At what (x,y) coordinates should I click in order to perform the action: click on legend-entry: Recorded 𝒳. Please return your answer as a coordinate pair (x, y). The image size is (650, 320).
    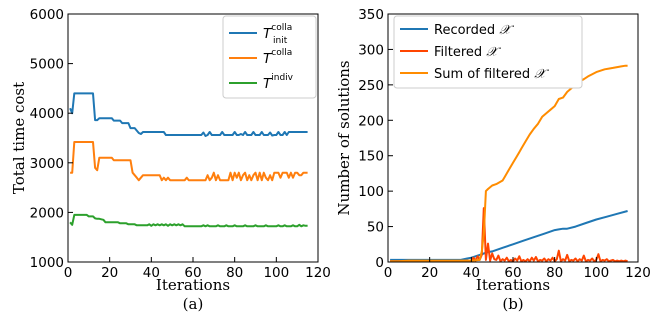
    Looking at the image, I should click on (474, 30).